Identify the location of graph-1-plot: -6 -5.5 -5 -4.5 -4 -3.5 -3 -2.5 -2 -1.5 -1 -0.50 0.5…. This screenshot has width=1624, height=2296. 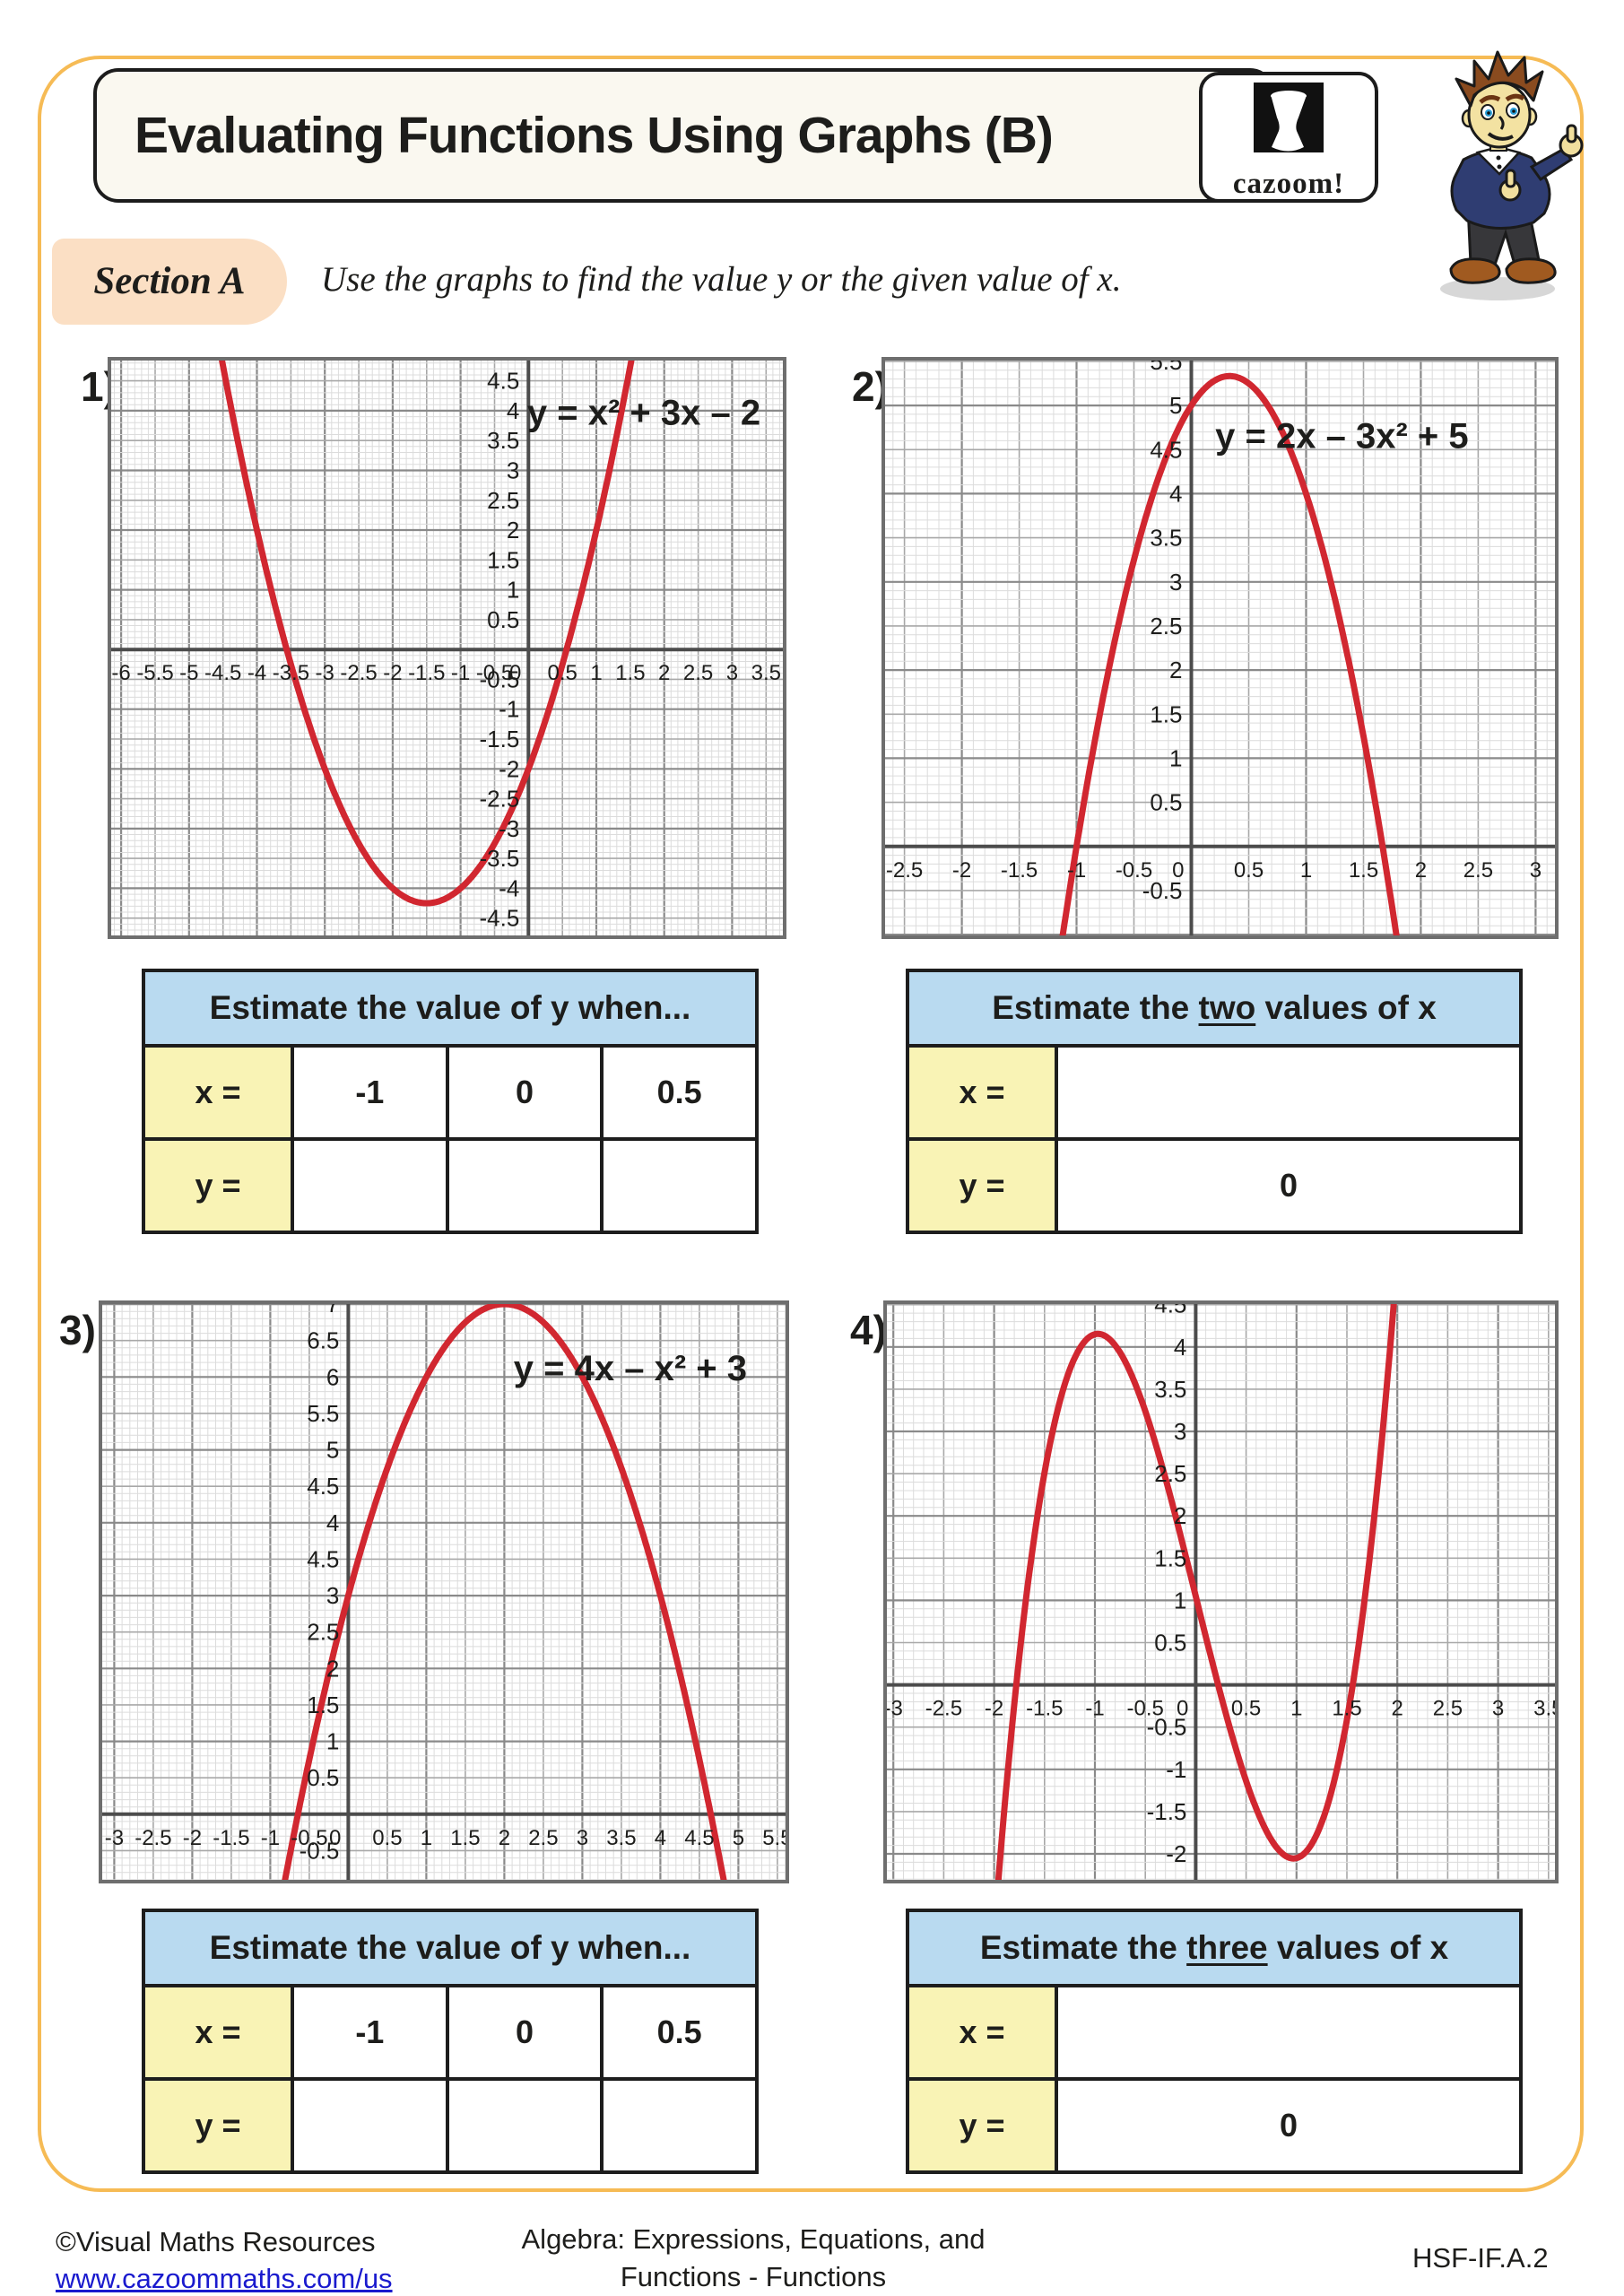
(447, 648).